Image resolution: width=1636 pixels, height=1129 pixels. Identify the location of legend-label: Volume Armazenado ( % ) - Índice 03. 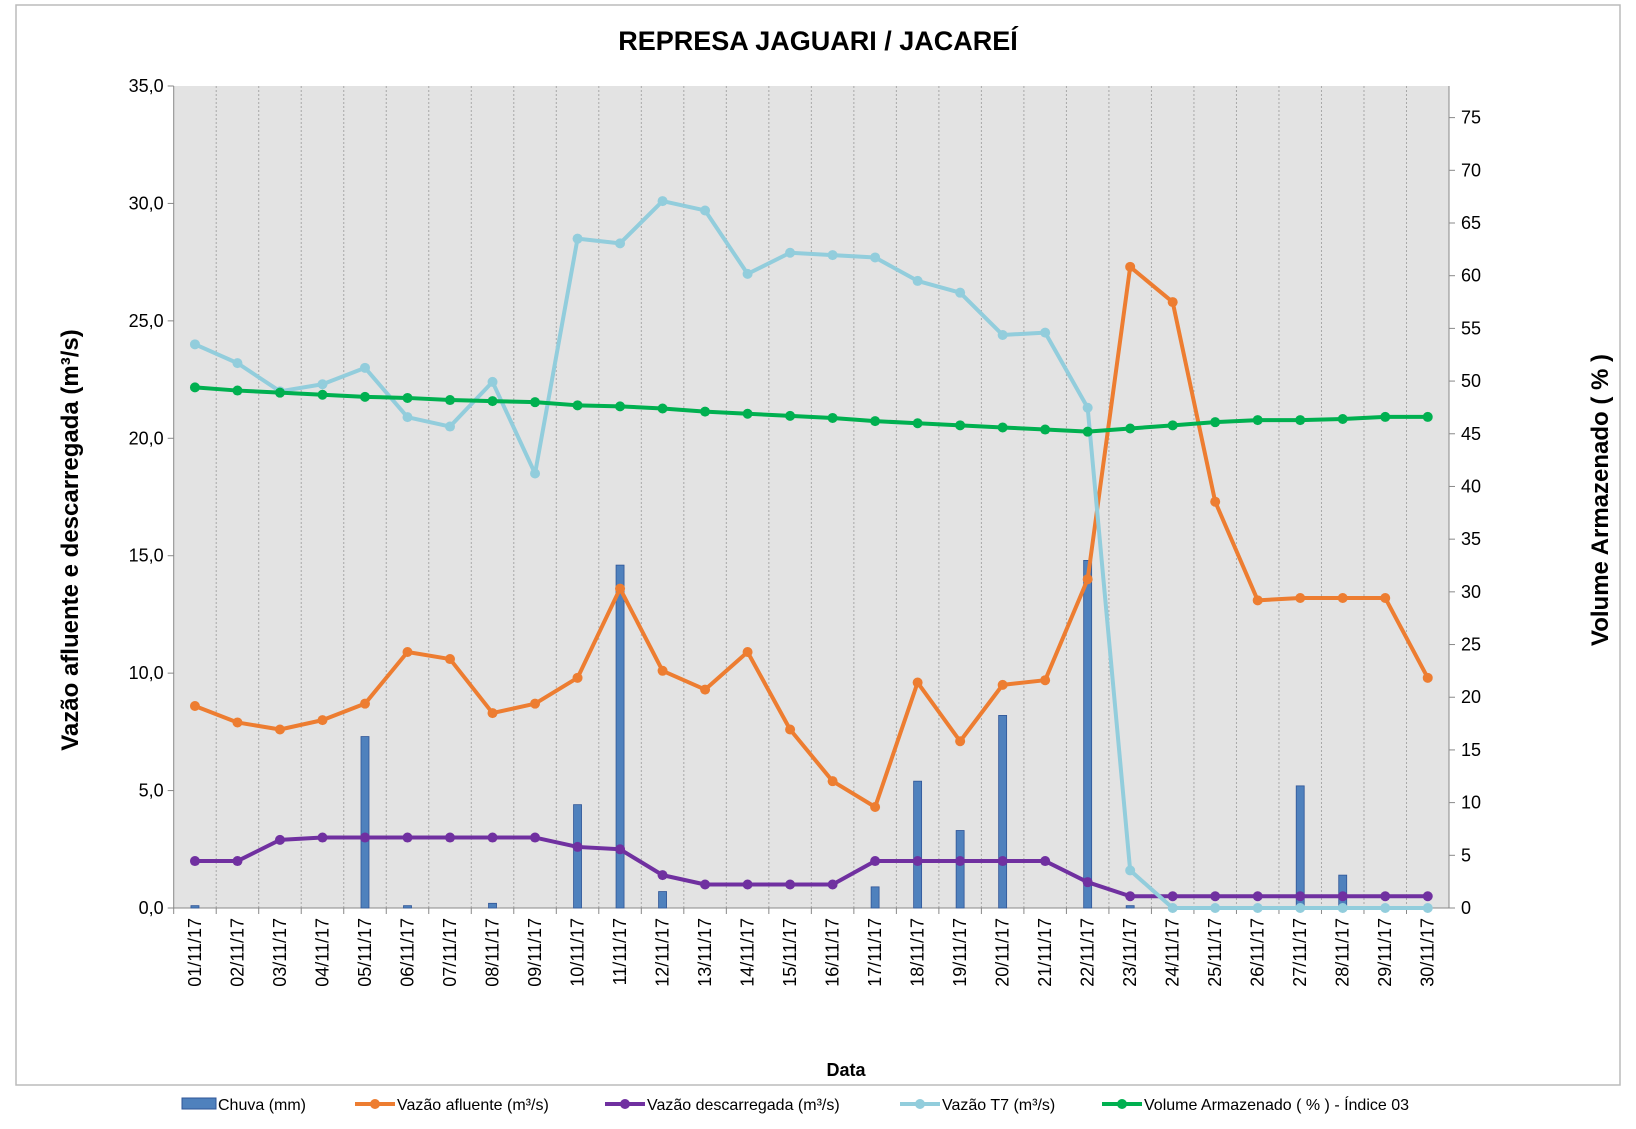
(1276, 1104).